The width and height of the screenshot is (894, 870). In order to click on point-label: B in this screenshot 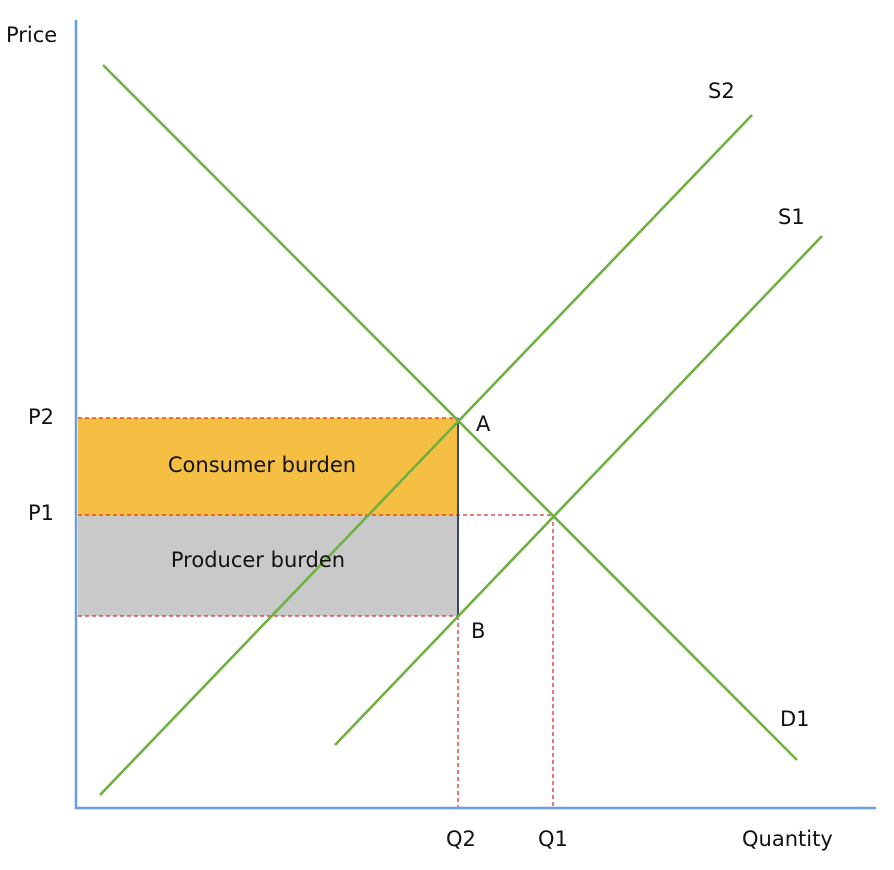, I will do `click(478, 631)`.